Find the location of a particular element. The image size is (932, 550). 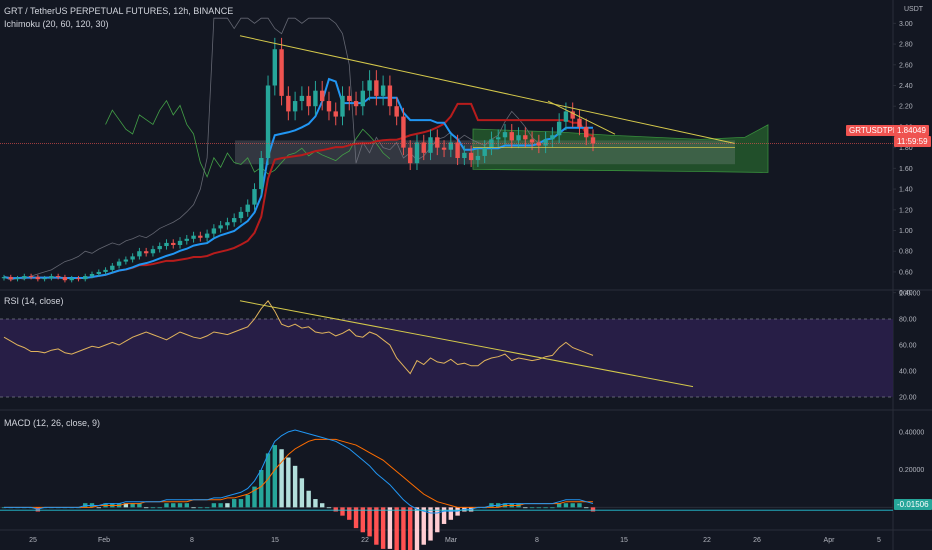

price-tick-label: 1.60 is located at coordinates (906, 169).